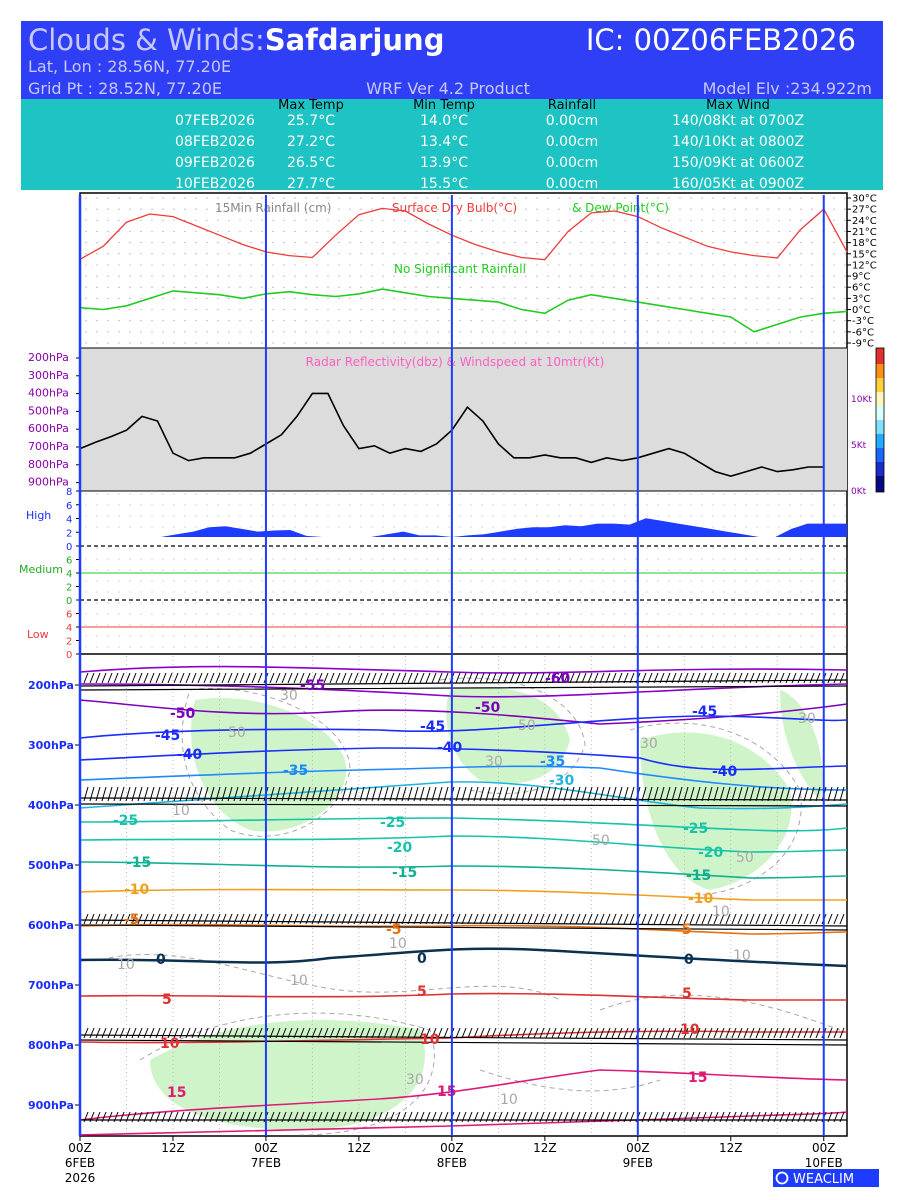 This screenshot has width=900, height=1200. What do you see at coordinates (167, 736) in the screenshot?
I see `contour-label: -45` at bounding box center [167, 736].